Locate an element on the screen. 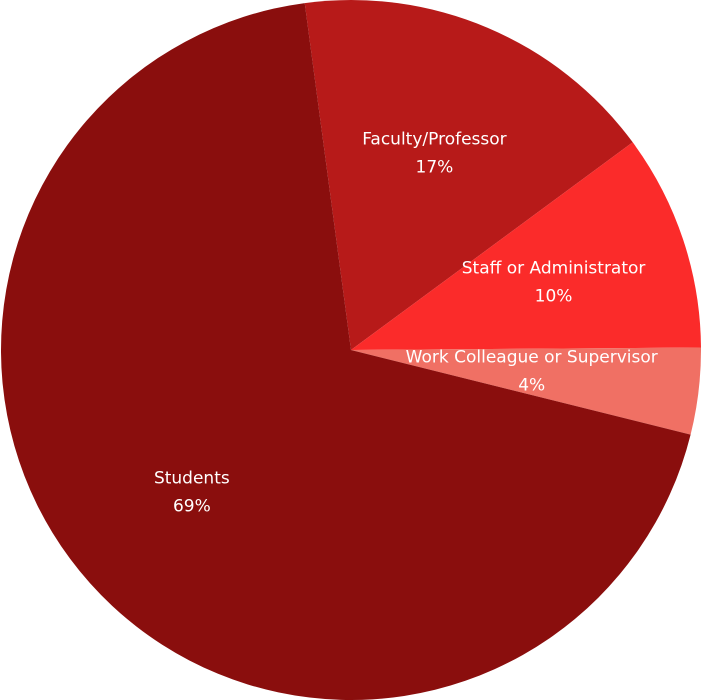  slice-value-label: 17% is located at coordinates (435, 167).